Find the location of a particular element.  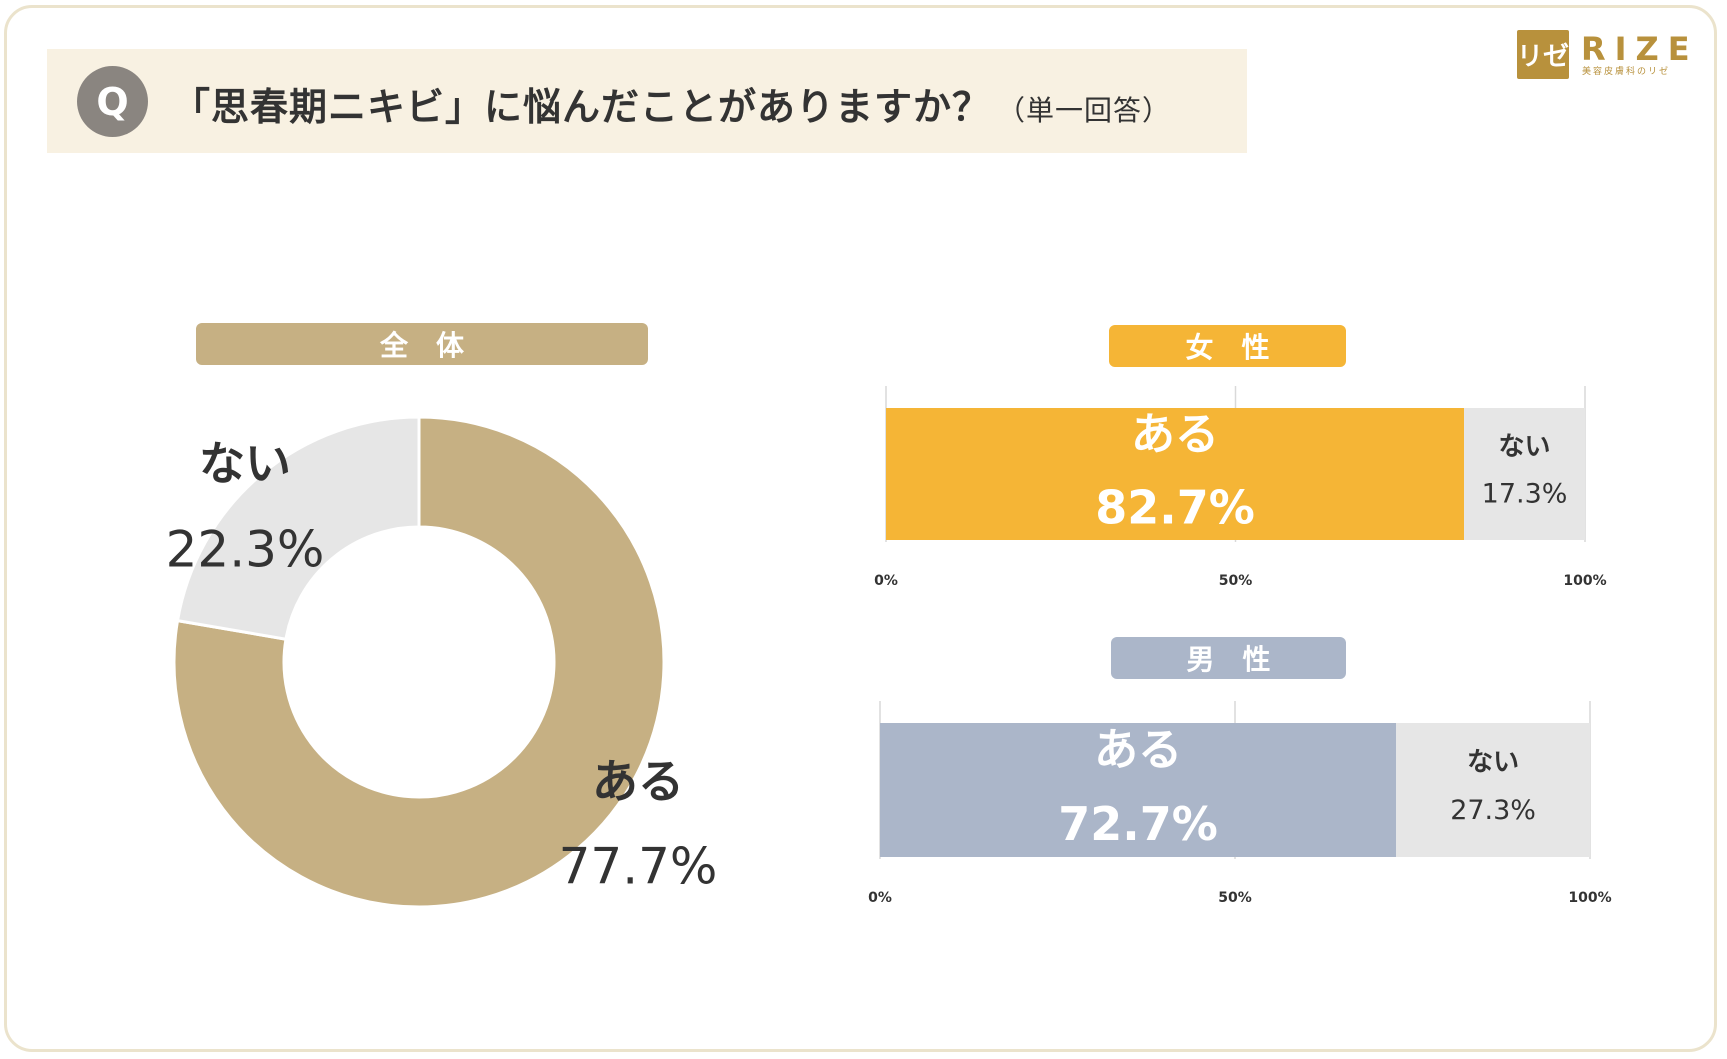

male-bar-chart: ある 72.7% ない 27.3% 0% 50% 100% is located at coordinates (1240, 803).